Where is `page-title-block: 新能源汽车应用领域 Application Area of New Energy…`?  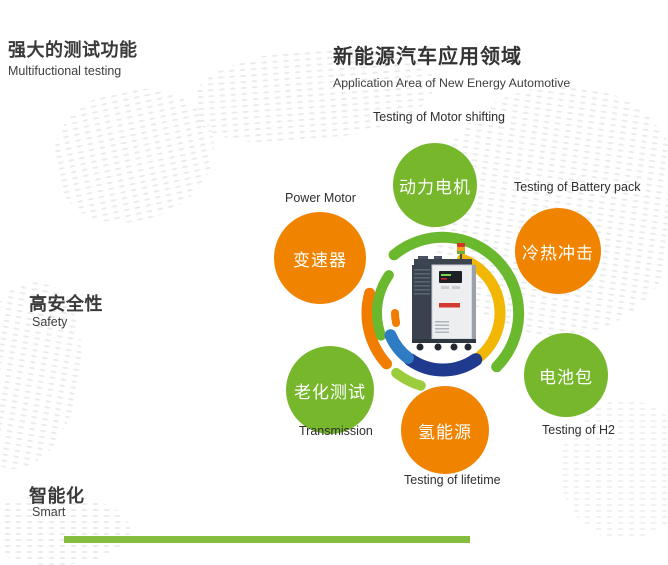 page-title-block: 新能源汽车应用领域 Application Area of New Energy… is located at coordinates (451, 65).